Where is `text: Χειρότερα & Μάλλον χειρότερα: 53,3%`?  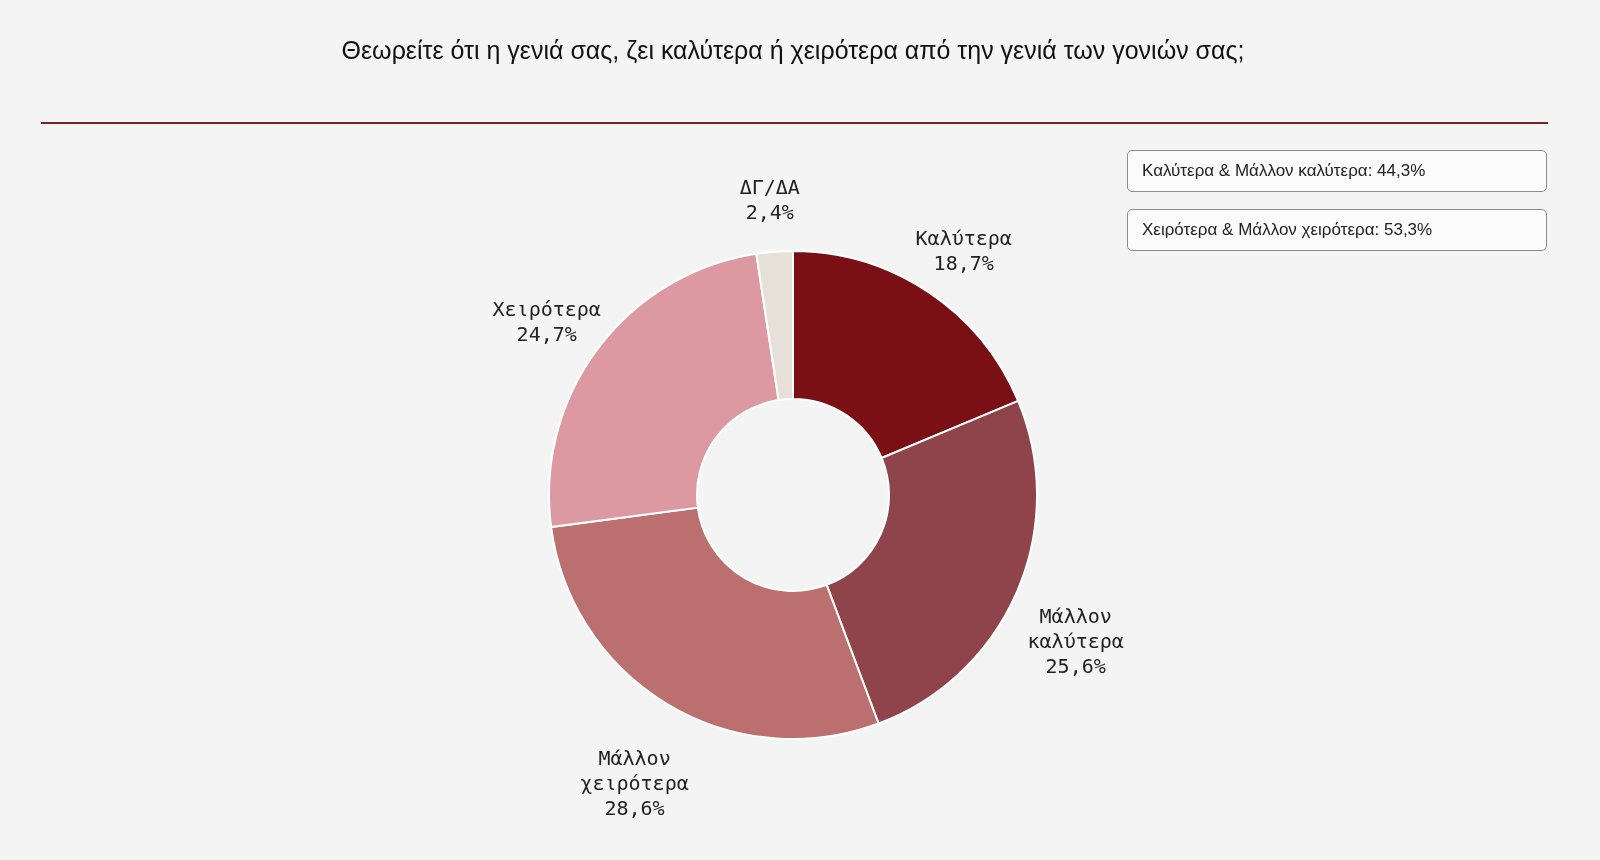 text: Χειρότερα & Μάλλον χειρότερα: 53,3% is located at coordinates (1337, 230).